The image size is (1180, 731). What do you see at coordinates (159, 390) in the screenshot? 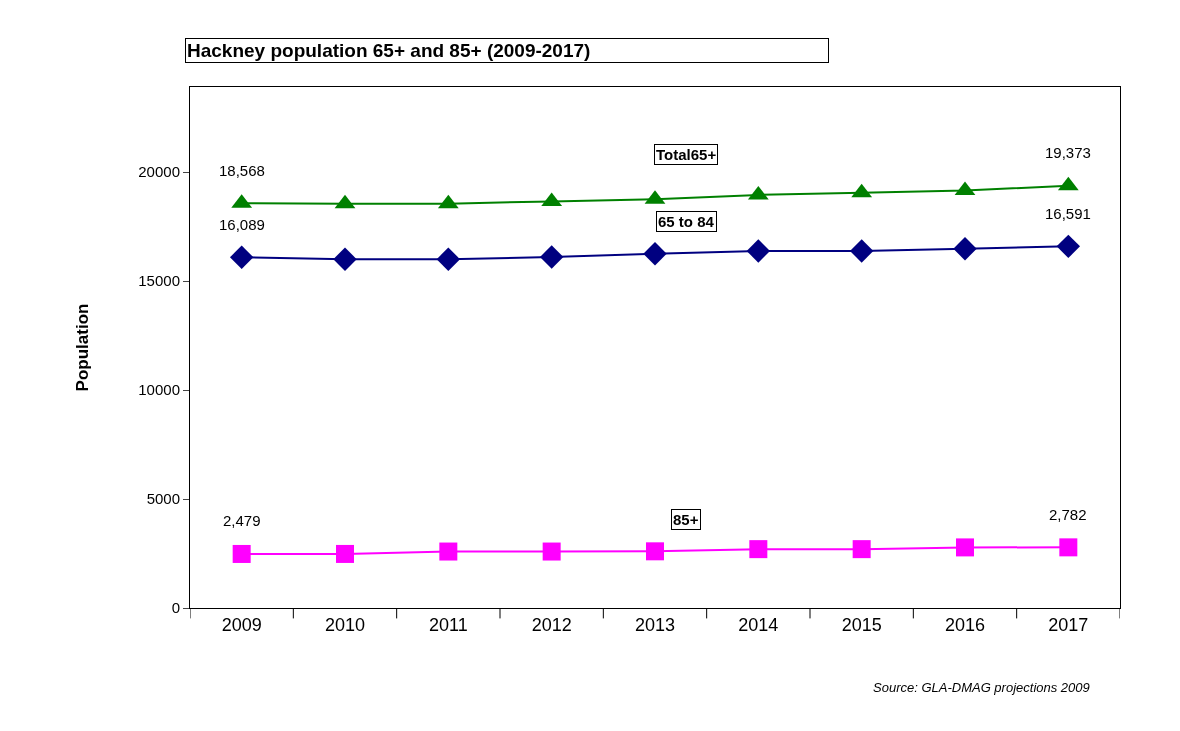
I see `y-tick-label: 10000` at bounding box center [159, 390].